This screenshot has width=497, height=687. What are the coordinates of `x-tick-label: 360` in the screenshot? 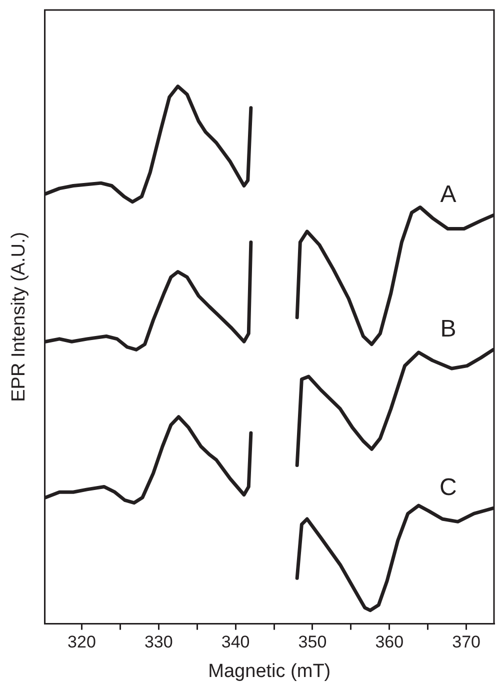 It's located at (389, 642).